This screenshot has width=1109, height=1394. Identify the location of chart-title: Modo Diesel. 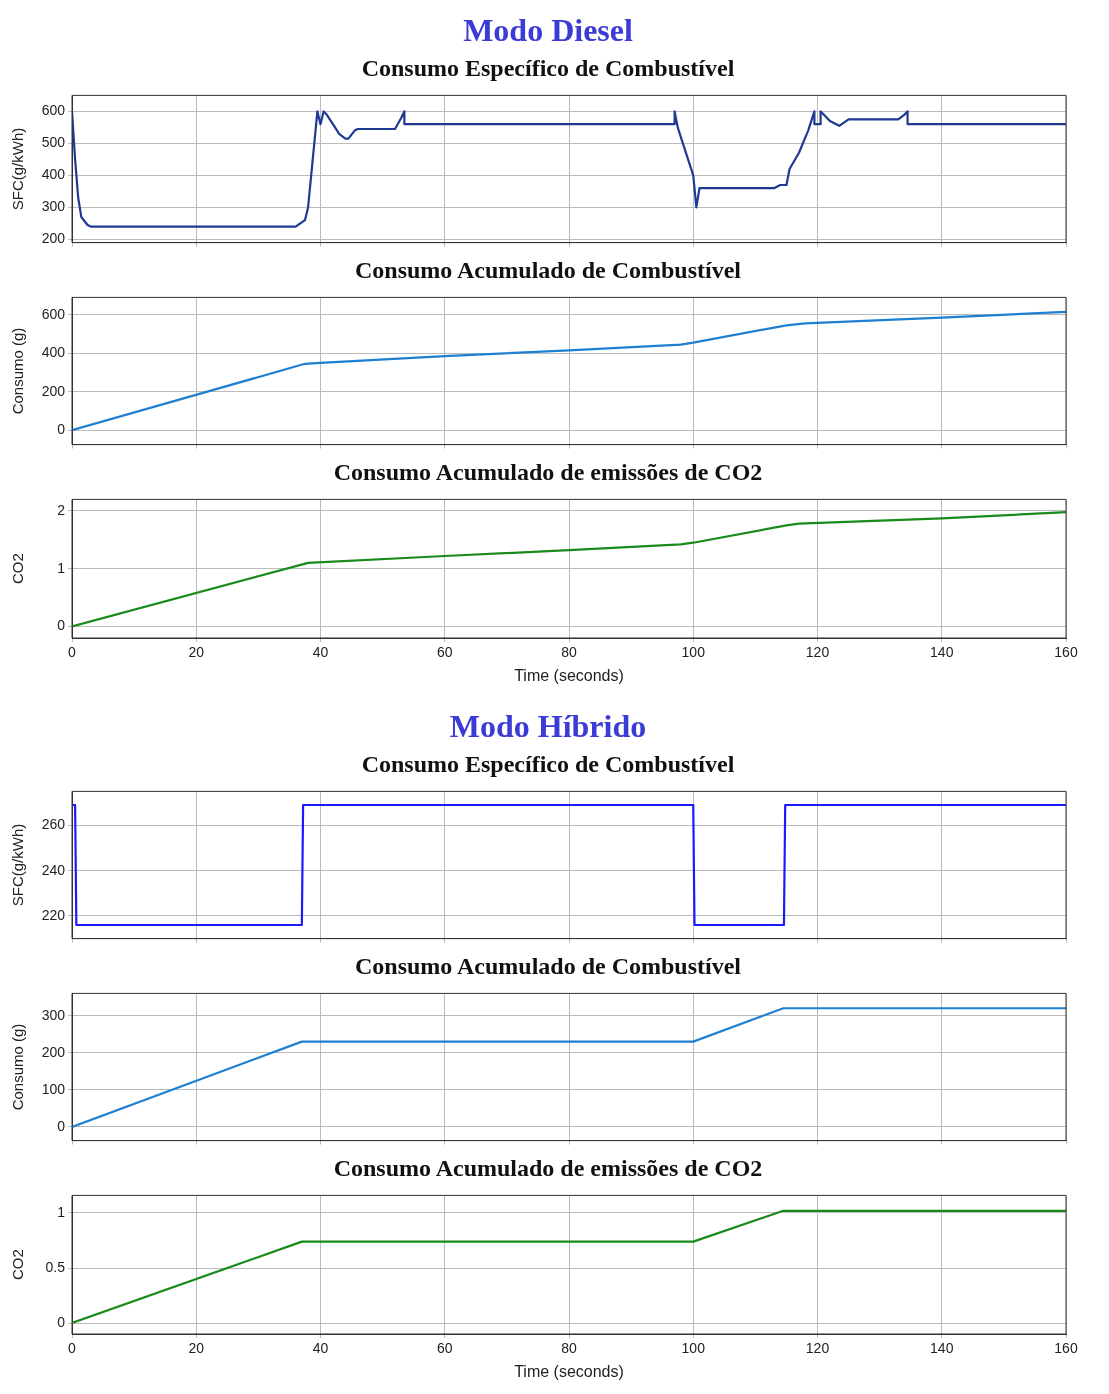
(548, 30).